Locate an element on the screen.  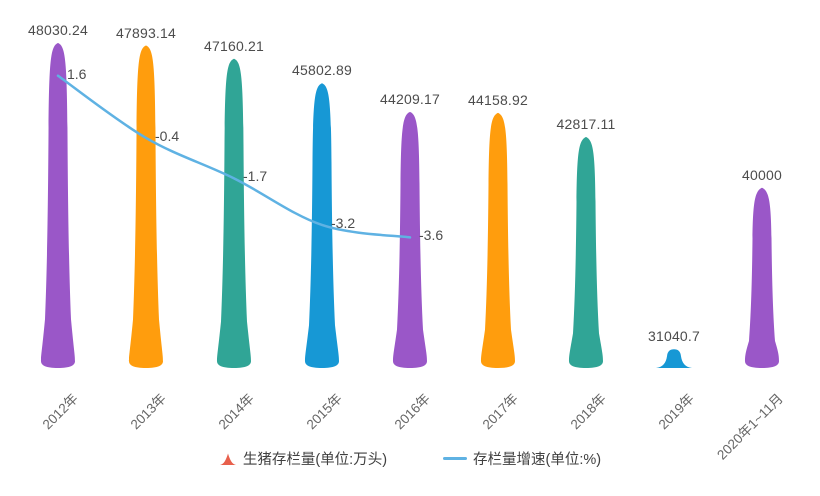
legend-item-growth: 存栏量增速(单位:%) is located at coordinates (522, 458).